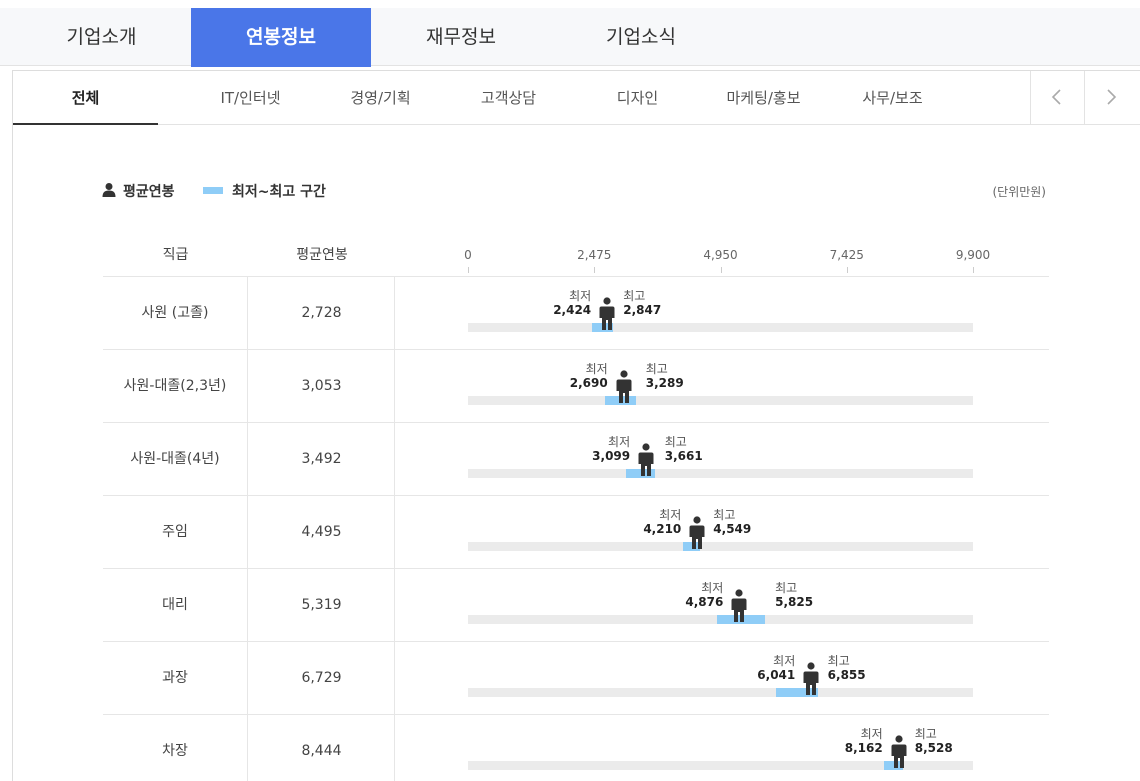 The image size is (1140, 781). What do you see at coordinates (1019, 192) in the screenshot?
I see `unit-label: (단위만원)` at bounding box center [1019, 192].